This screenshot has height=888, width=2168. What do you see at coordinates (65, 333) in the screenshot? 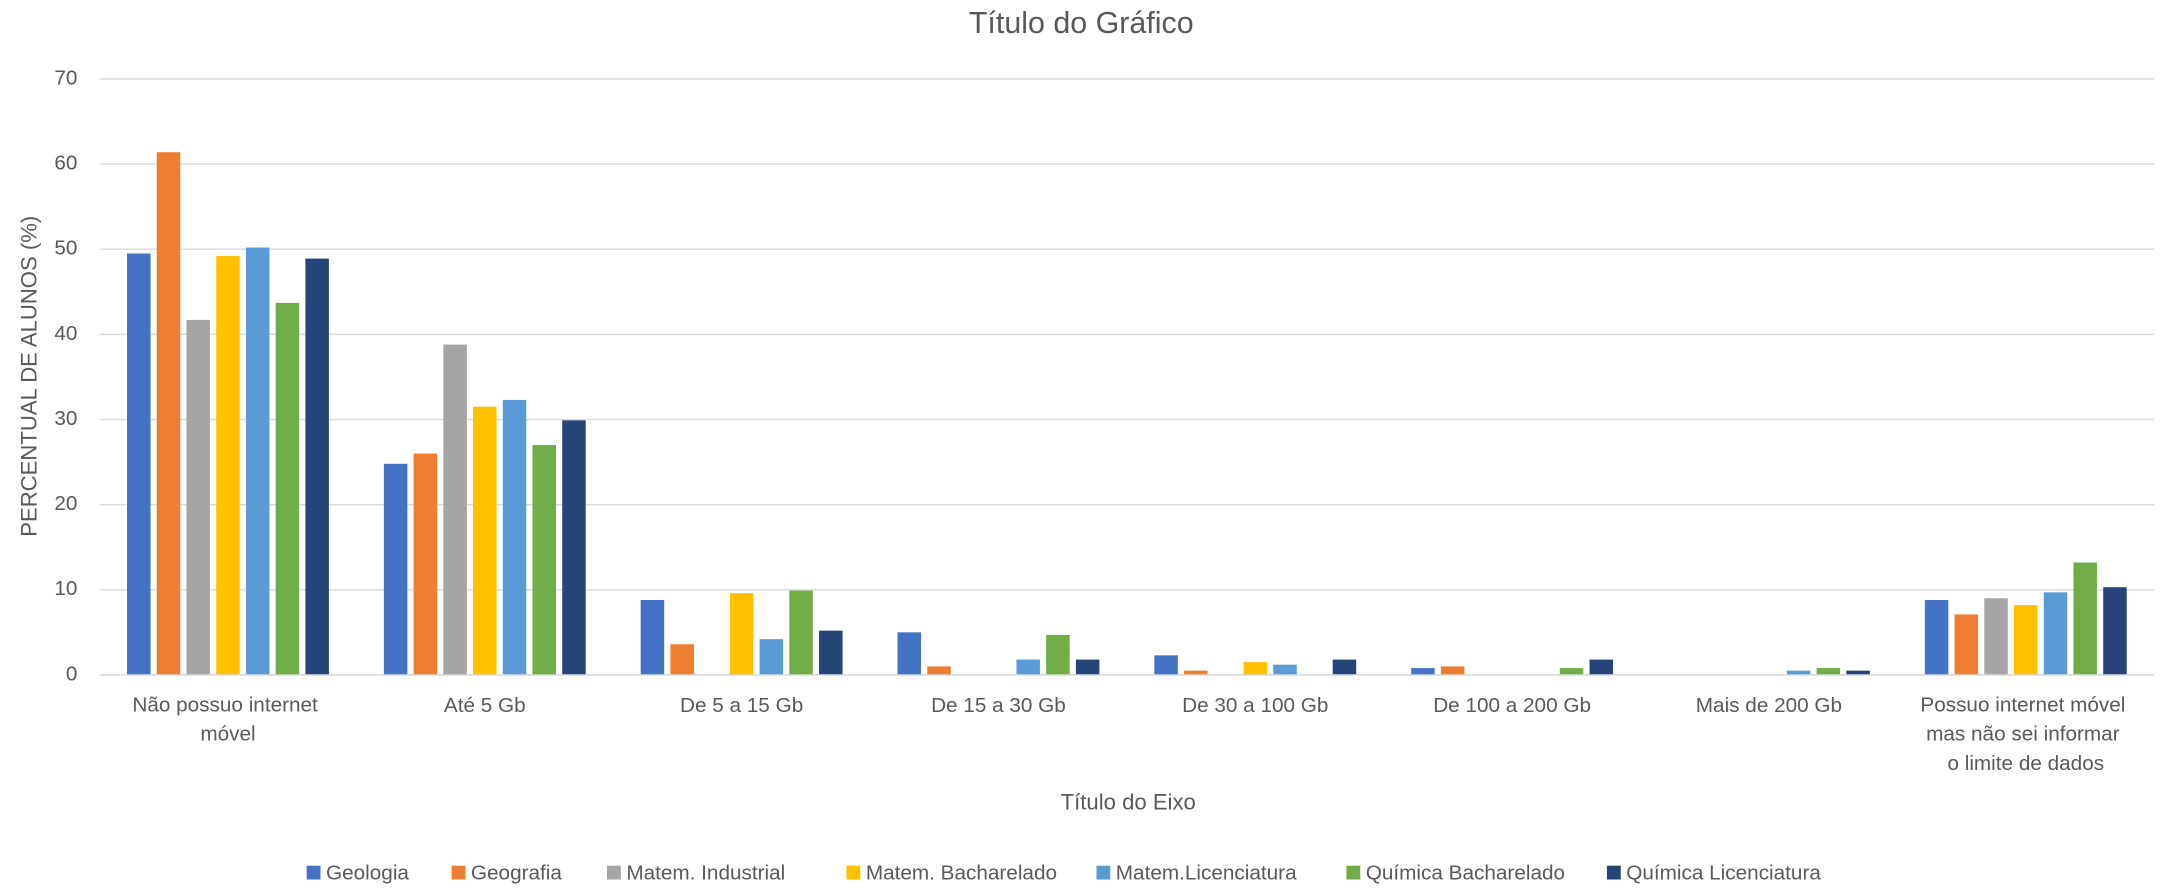
I see `y-tick-label: 40` at bounding box center [65, 333].